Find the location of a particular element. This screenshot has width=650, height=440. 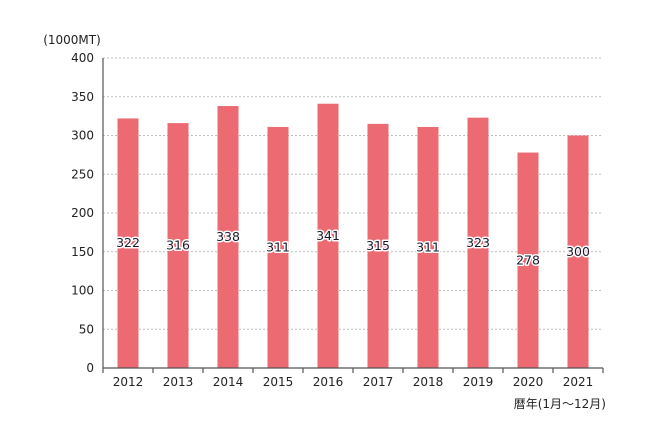

y-tick-label-200: 200 is located at coordinates (82, 213).